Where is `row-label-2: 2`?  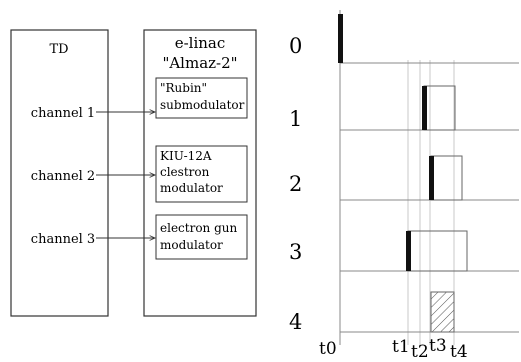 row-label-2: 2 is located at coordinates (295, 184).